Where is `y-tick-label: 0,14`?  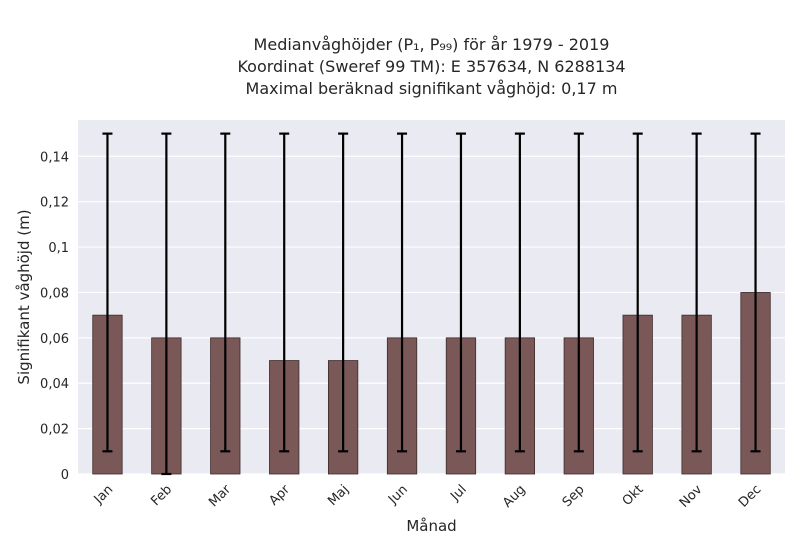
y-tick-label: 0,14 is located at coordinates (54, 157).